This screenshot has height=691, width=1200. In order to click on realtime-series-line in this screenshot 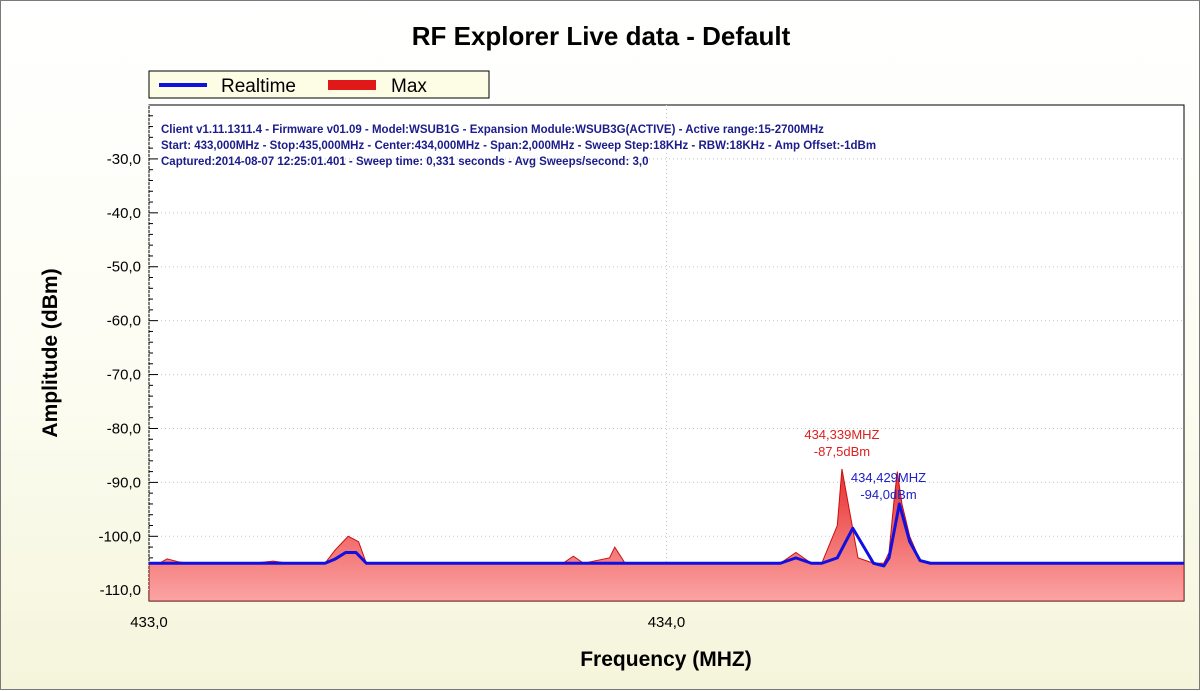, I will do `click(666, 535)`.